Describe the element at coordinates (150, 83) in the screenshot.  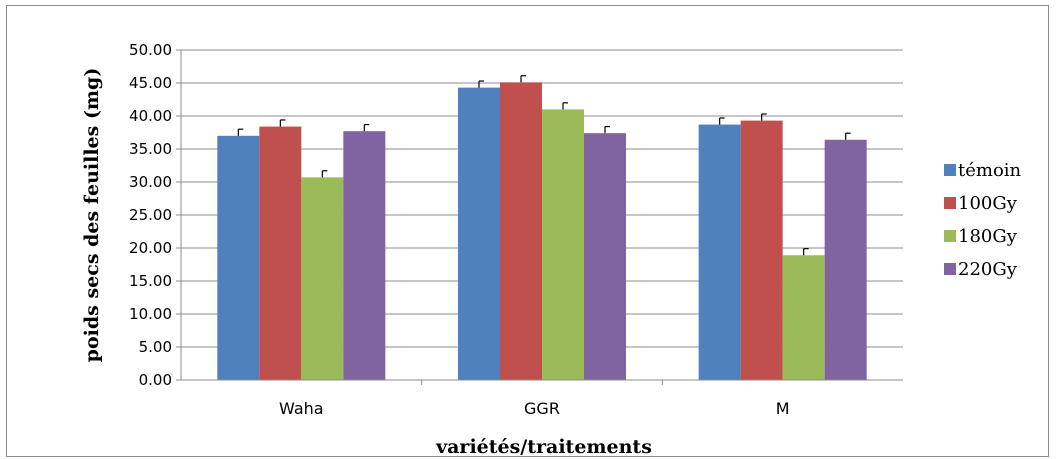
I see `y-tick-label: 45.00` at that location.